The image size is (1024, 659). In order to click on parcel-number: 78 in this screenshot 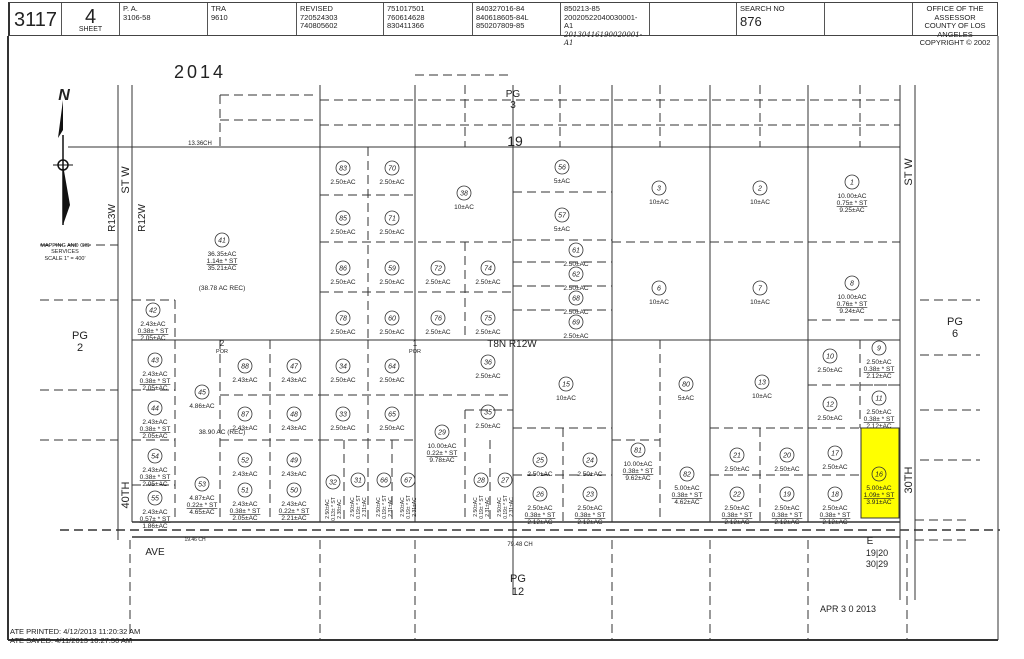, I will do `click(343, 319)`.